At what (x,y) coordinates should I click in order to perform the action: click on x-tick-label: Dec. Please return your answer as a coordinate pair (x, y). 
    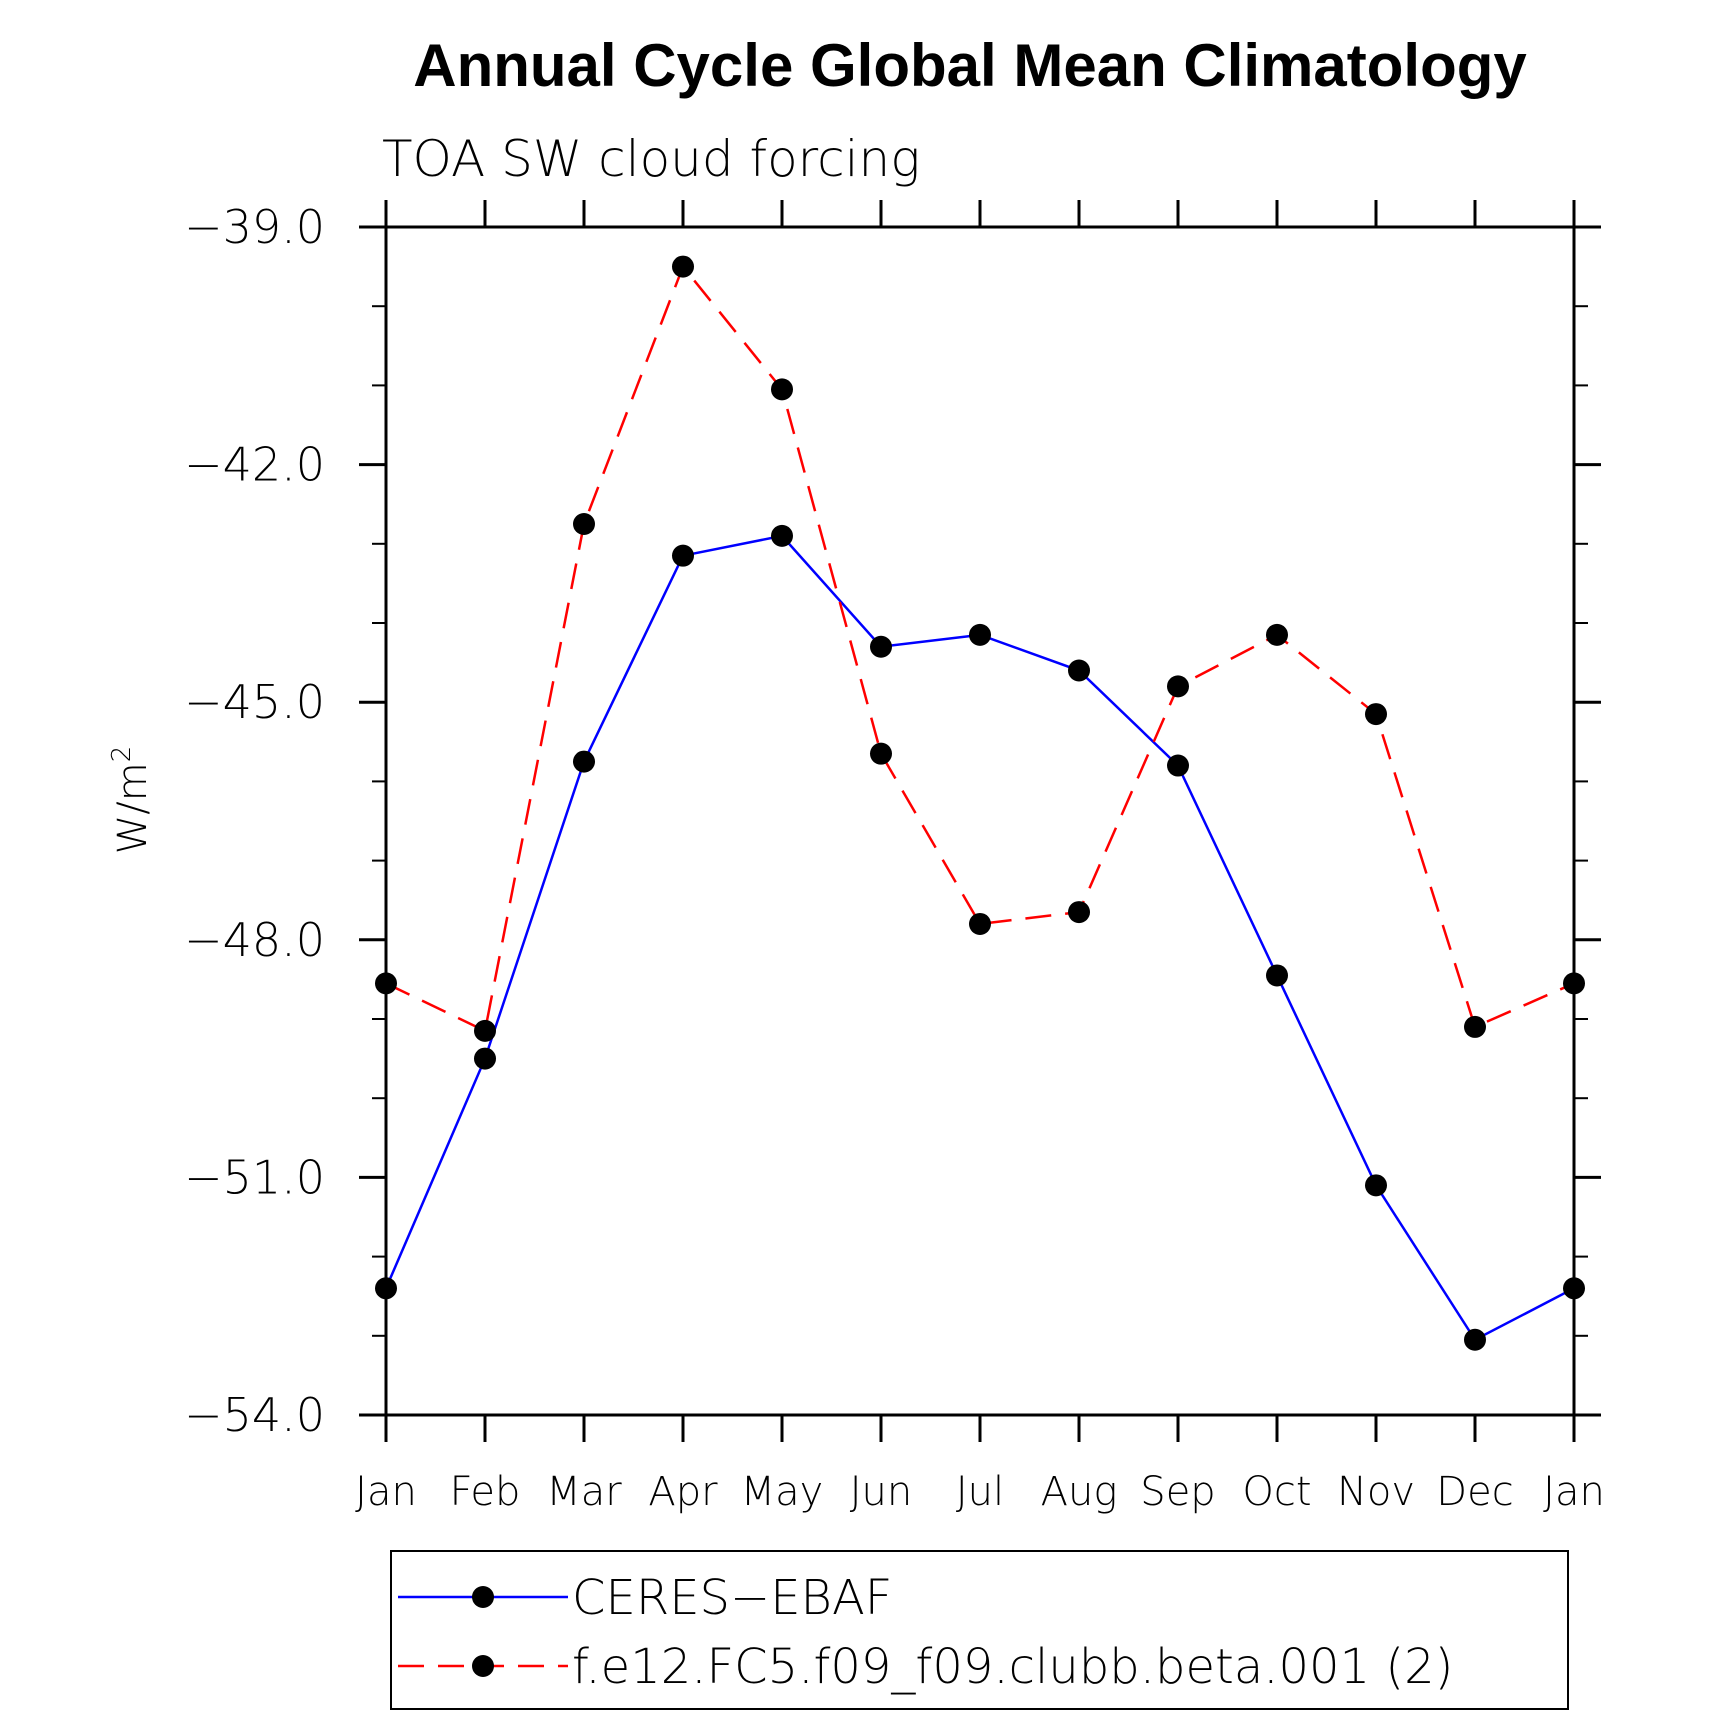
    Looking at the image, I should click on (1474, 1492).